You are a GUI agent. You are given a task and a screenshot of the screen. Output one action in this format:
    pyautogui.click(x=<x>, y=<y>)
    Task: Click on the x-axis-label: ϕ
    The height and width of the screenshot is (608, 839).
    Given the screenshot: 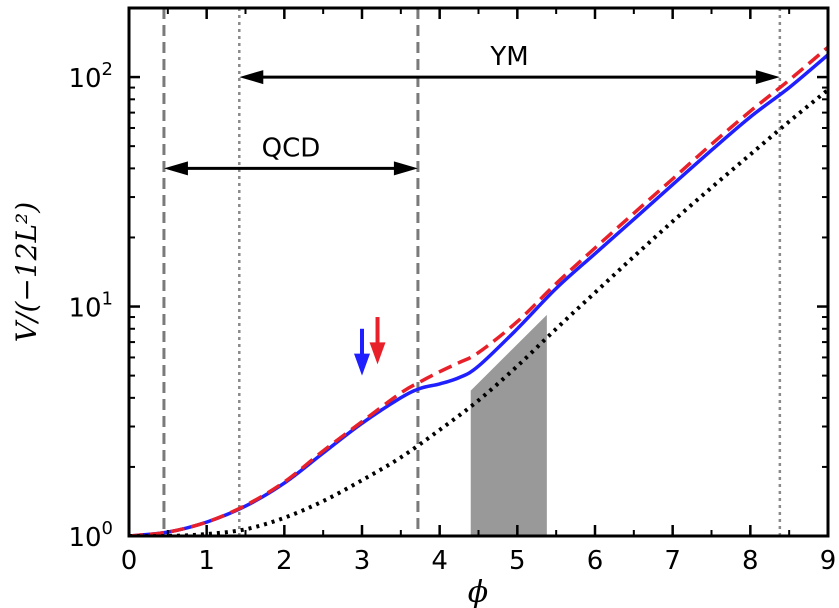 What is the action you would take?
    pyautogui.click(x=478, y=591)
    